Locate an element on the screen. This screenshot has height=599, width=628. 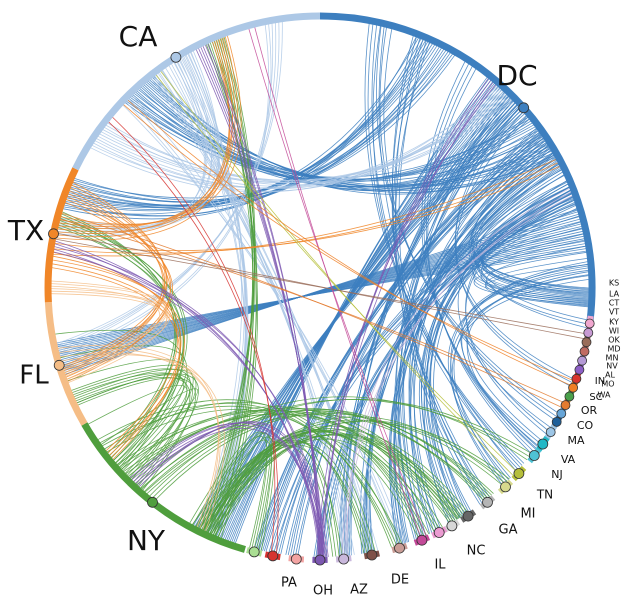
node-pa is located at coordinates (254, 552).